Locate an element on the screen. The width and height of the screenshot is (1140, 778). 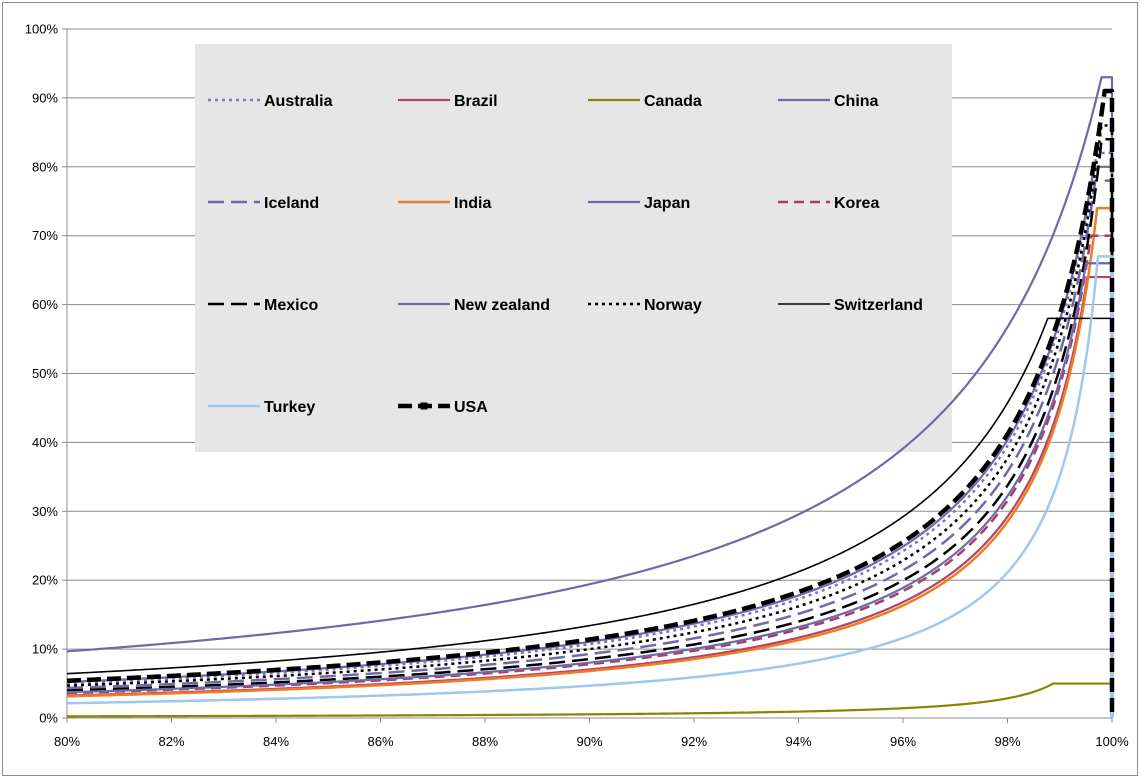
legend-label-new-zealand: New zealand is located at coordinates (502, 305).